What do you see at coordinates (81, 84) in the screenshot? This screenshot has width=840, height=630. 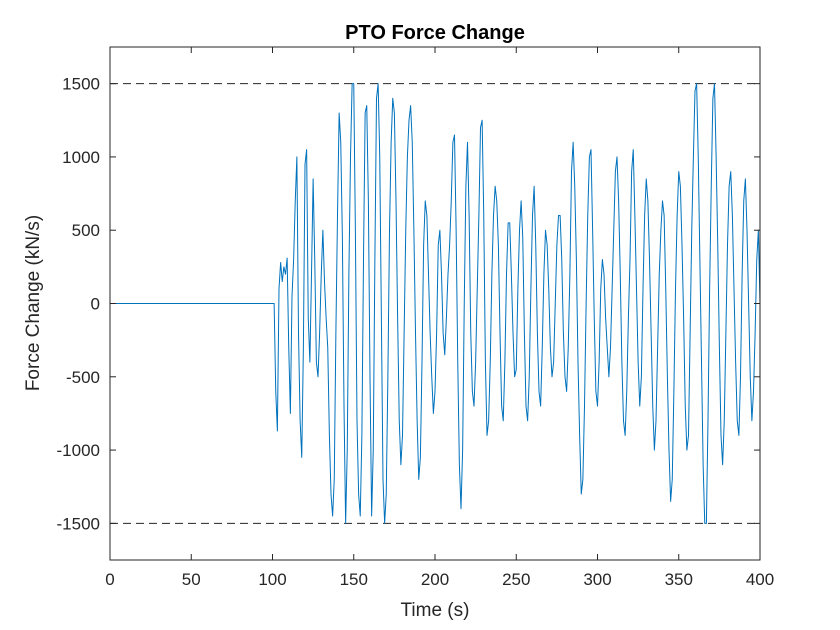 I see `y-tick-label: 1500` at bounding box center [81, 84].